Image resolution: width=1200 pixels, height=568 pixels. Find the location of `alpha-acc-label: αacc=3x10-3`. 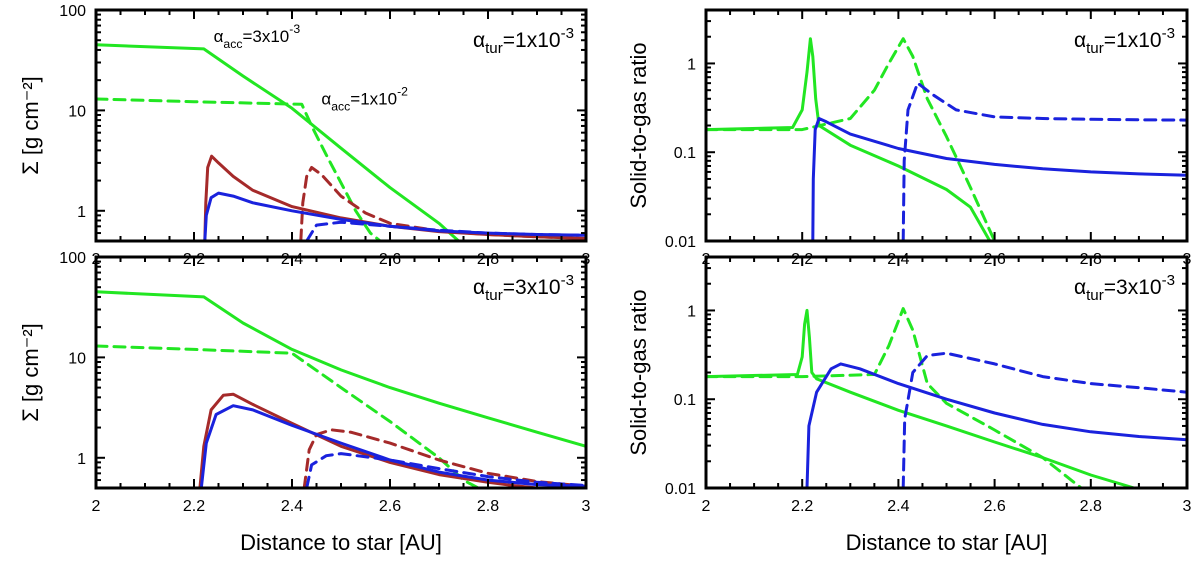

alpha-acc-label: αacc=3x10-3 is located at coordinates (257, 36).